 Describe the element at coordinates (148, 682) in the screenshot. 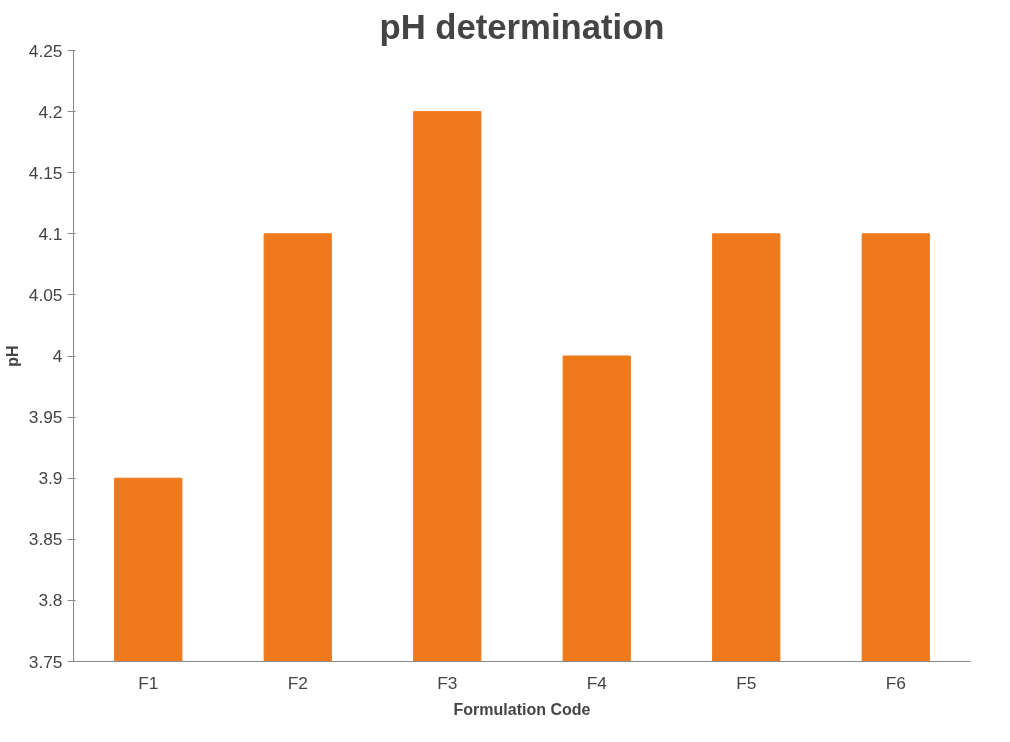

I see `x-tick-label: F1` at that location.